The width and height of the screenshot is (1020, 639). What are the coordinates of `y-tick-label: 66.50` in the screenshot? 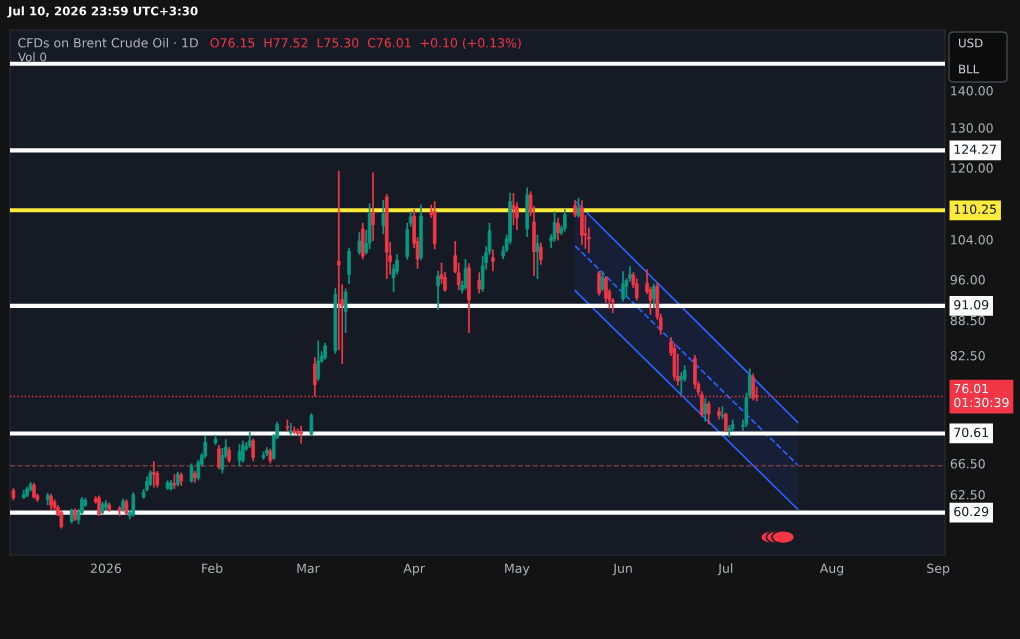 It's located at (967, 463).